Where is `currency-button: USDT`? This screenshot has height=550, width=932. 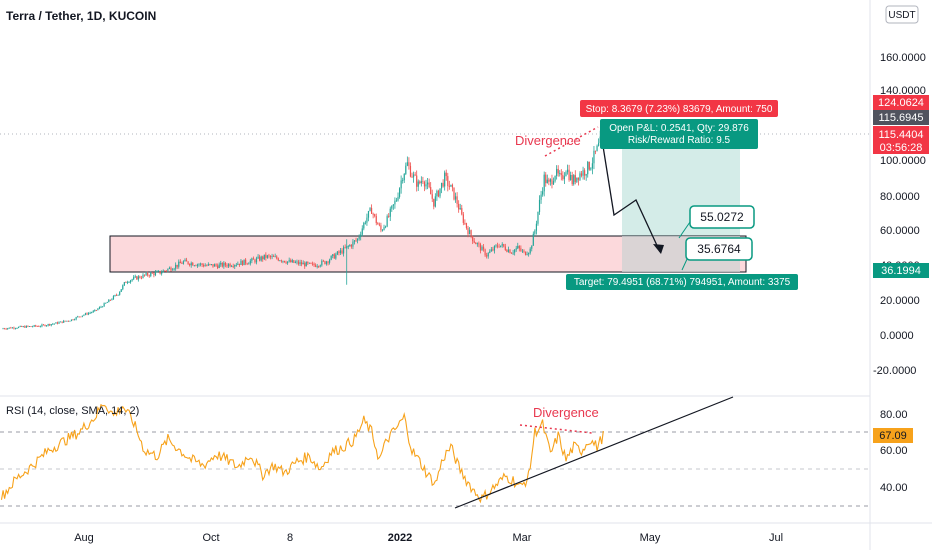 currency-button: USDT is located at coordinates (902, 14).